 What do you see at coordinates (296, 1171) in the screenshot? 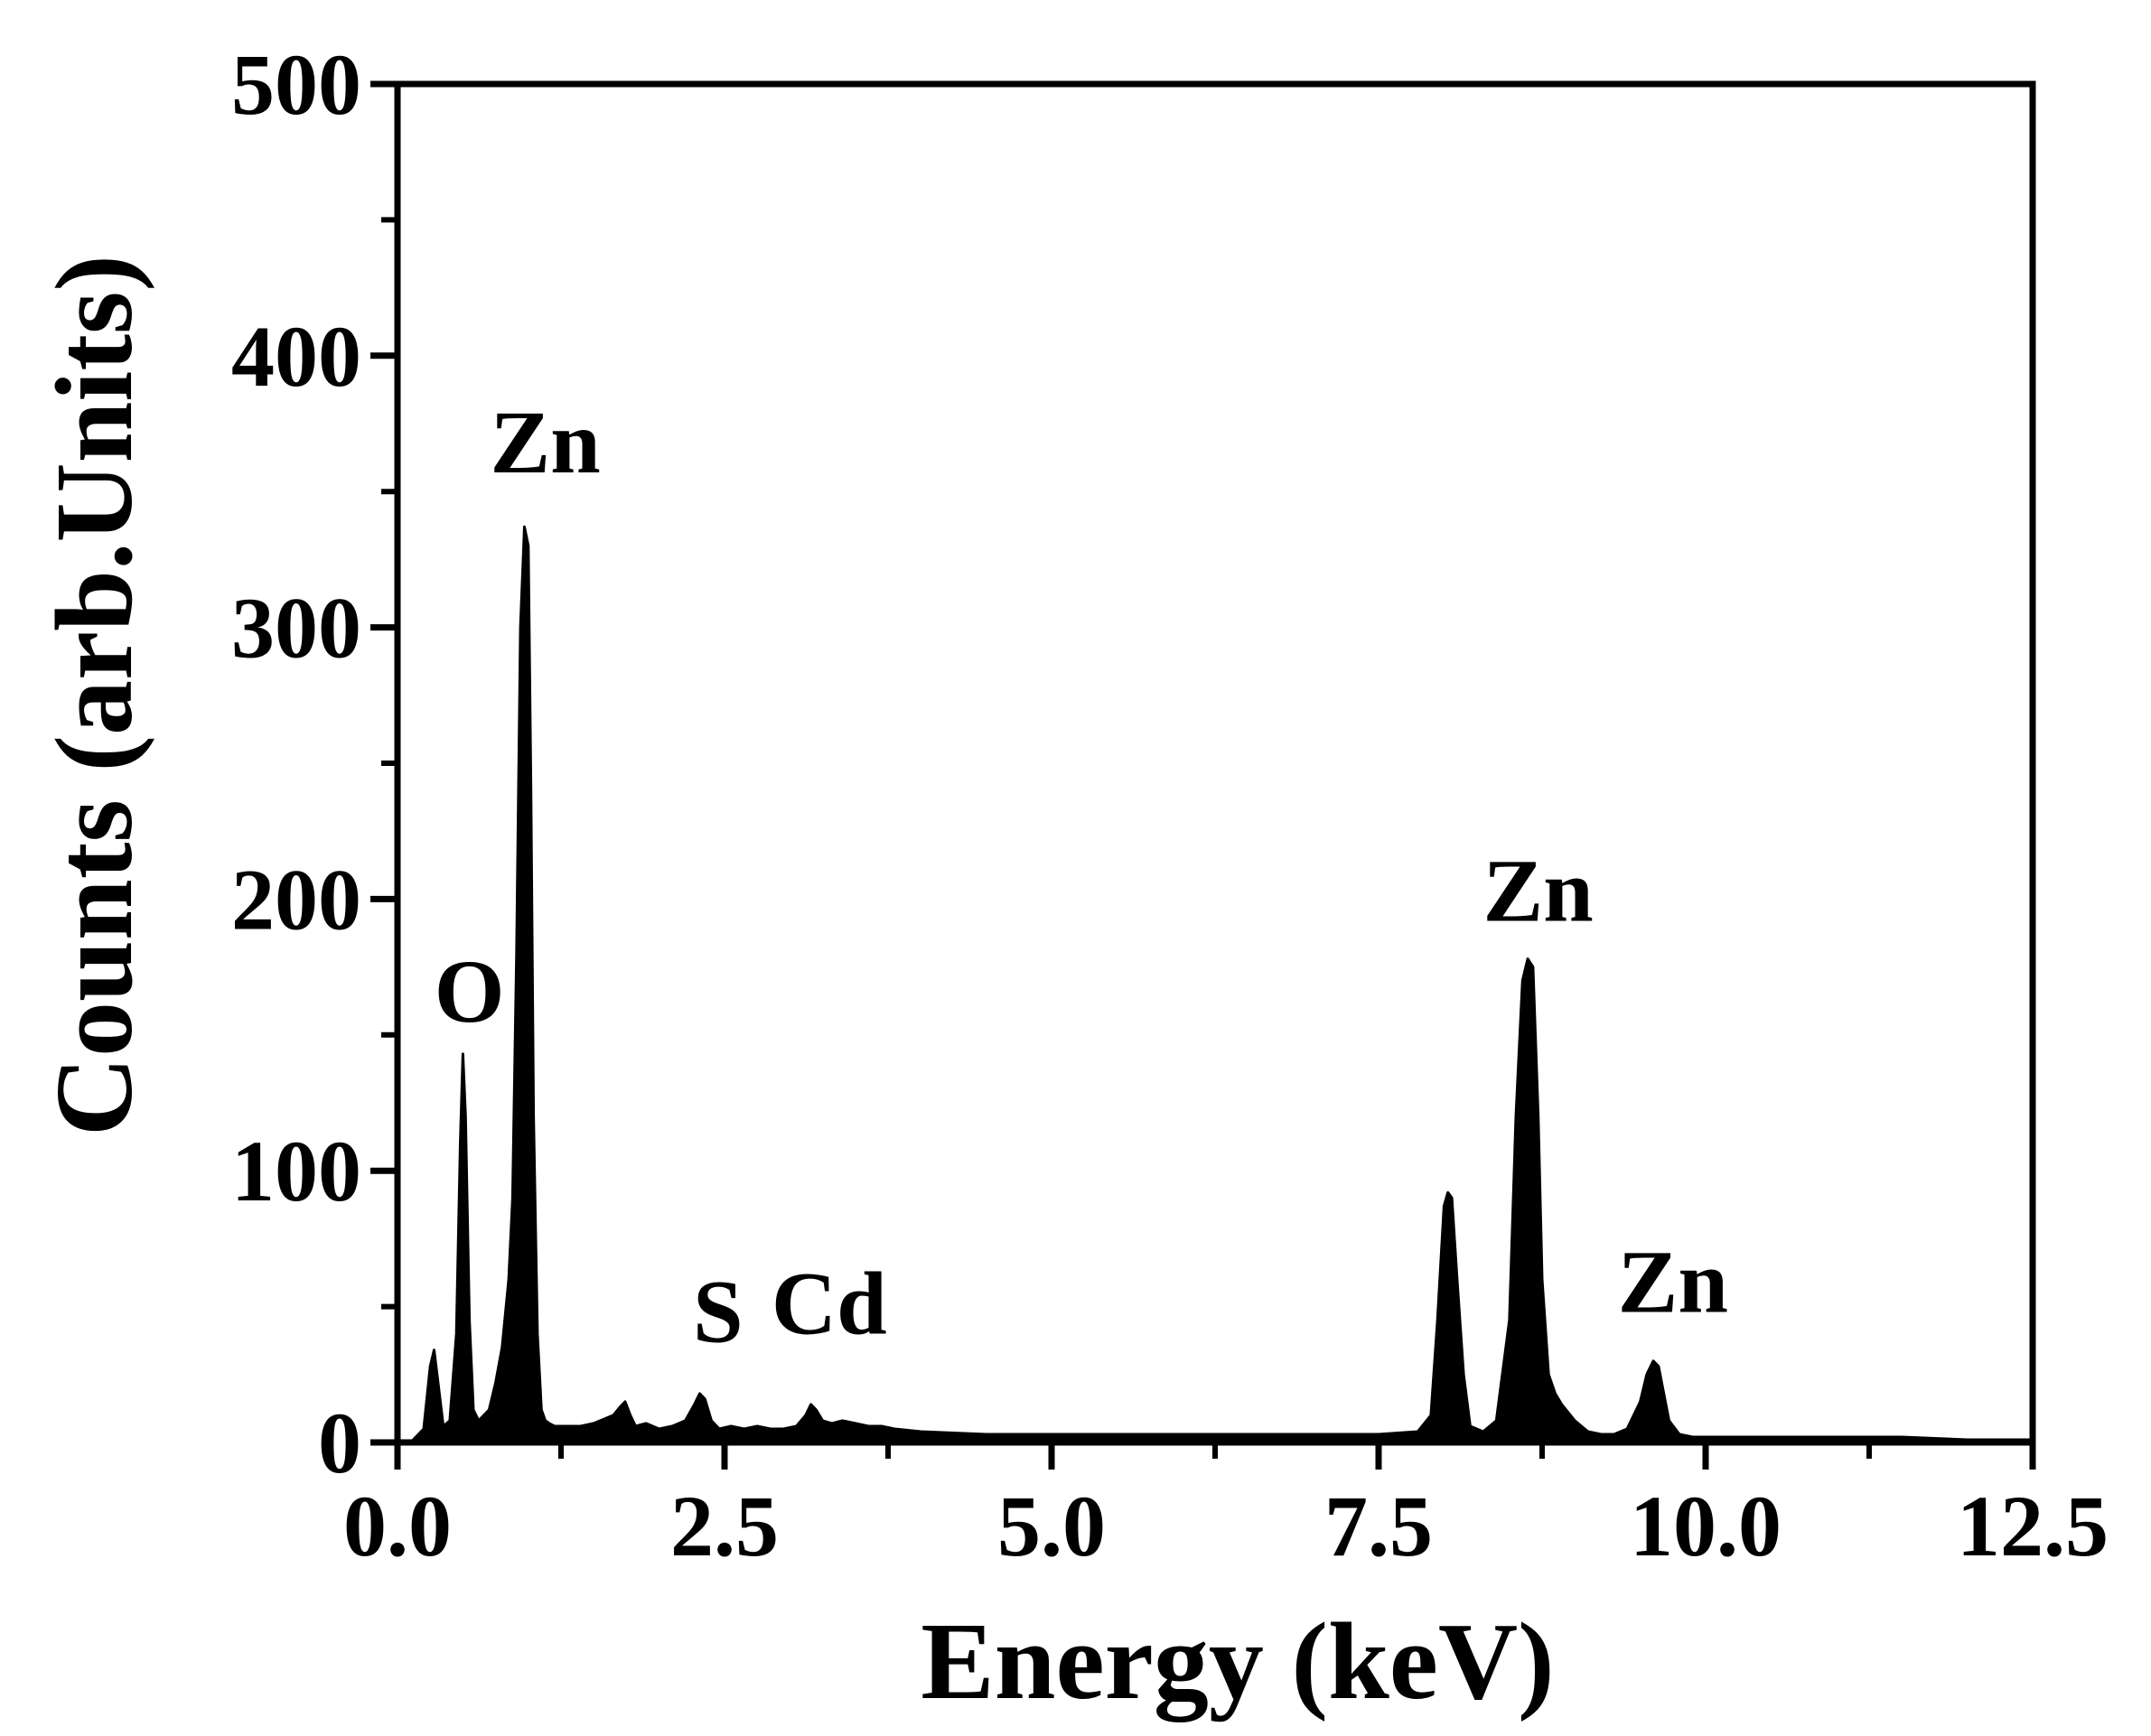
I see `y-tick-label: 100` at bounding box center [296, 1171].